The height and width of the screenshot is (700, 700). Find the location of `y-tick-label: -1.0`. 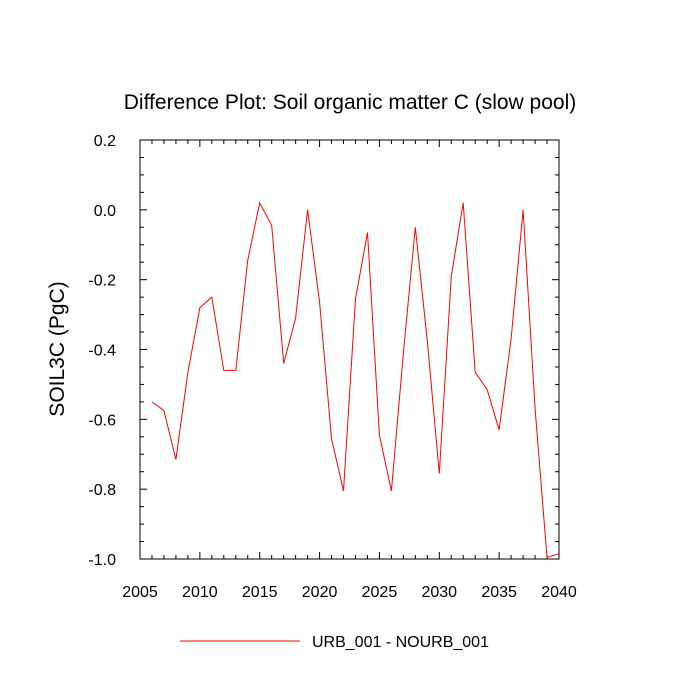

y-tick-label: -1.0 is located at coordinates (102, 560).